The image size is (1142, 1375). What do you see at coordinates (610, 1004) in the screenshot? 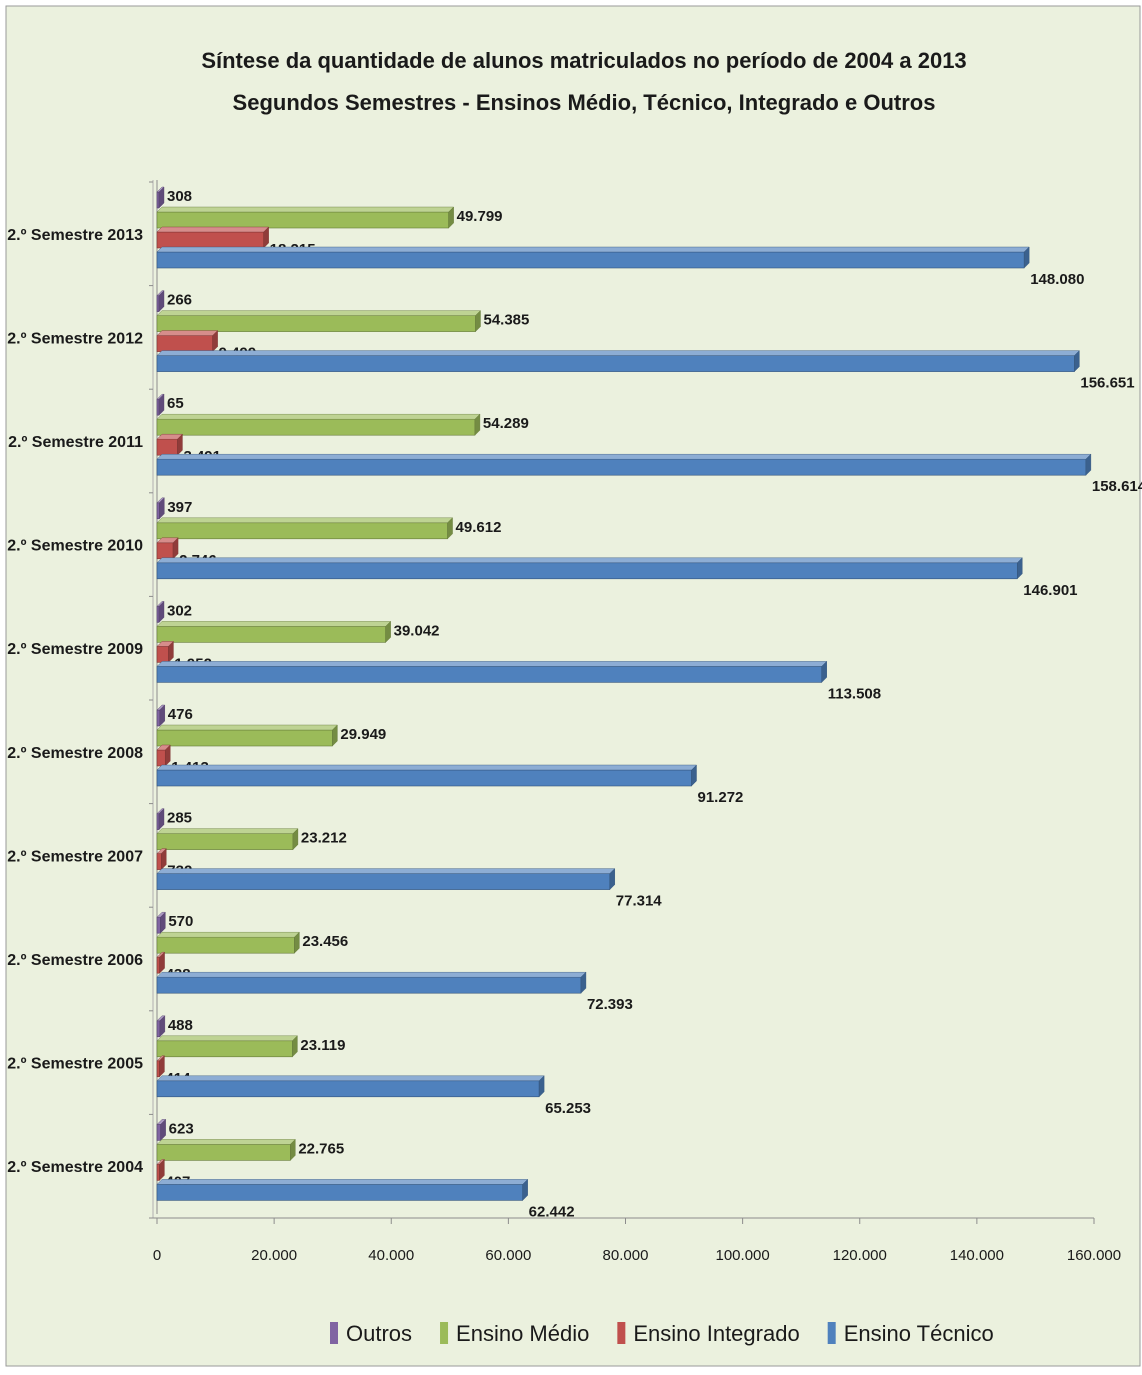
I see `data-label: 72.393` at bounding box center [610, 1004].